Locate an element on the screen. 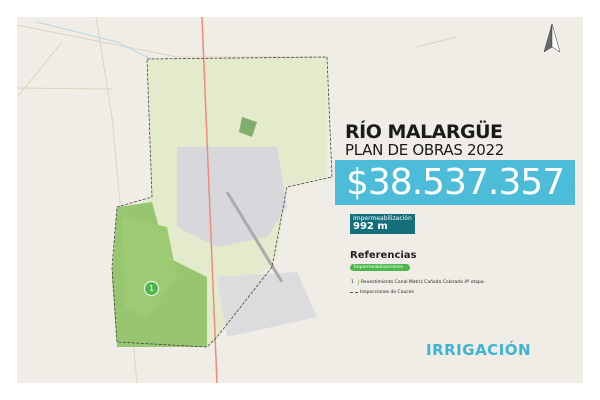  impermeabilizacion-box: Impermeabilización 992 m is located at coordinates (382, 224).